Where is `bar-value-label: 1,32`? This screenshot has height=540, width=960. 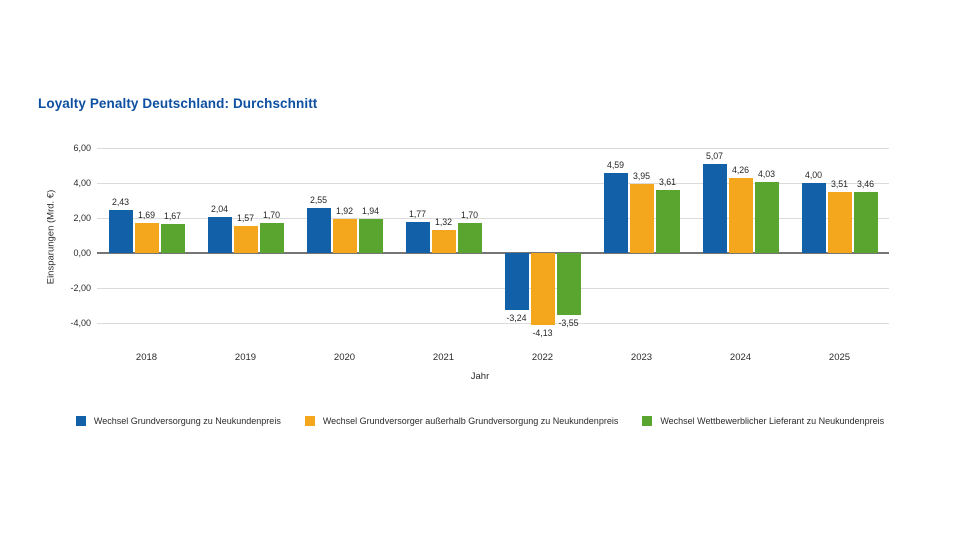 bar-value-label: 1,32 is located at coordinates (443, 221).